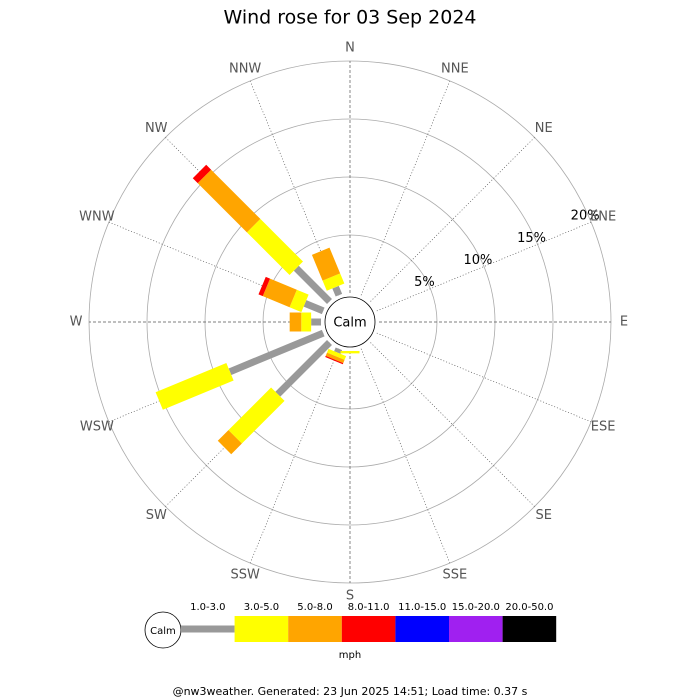  Describe the element at coordinates (603, 217) in the screenshot. I see `direction-label: ENE` at that location.